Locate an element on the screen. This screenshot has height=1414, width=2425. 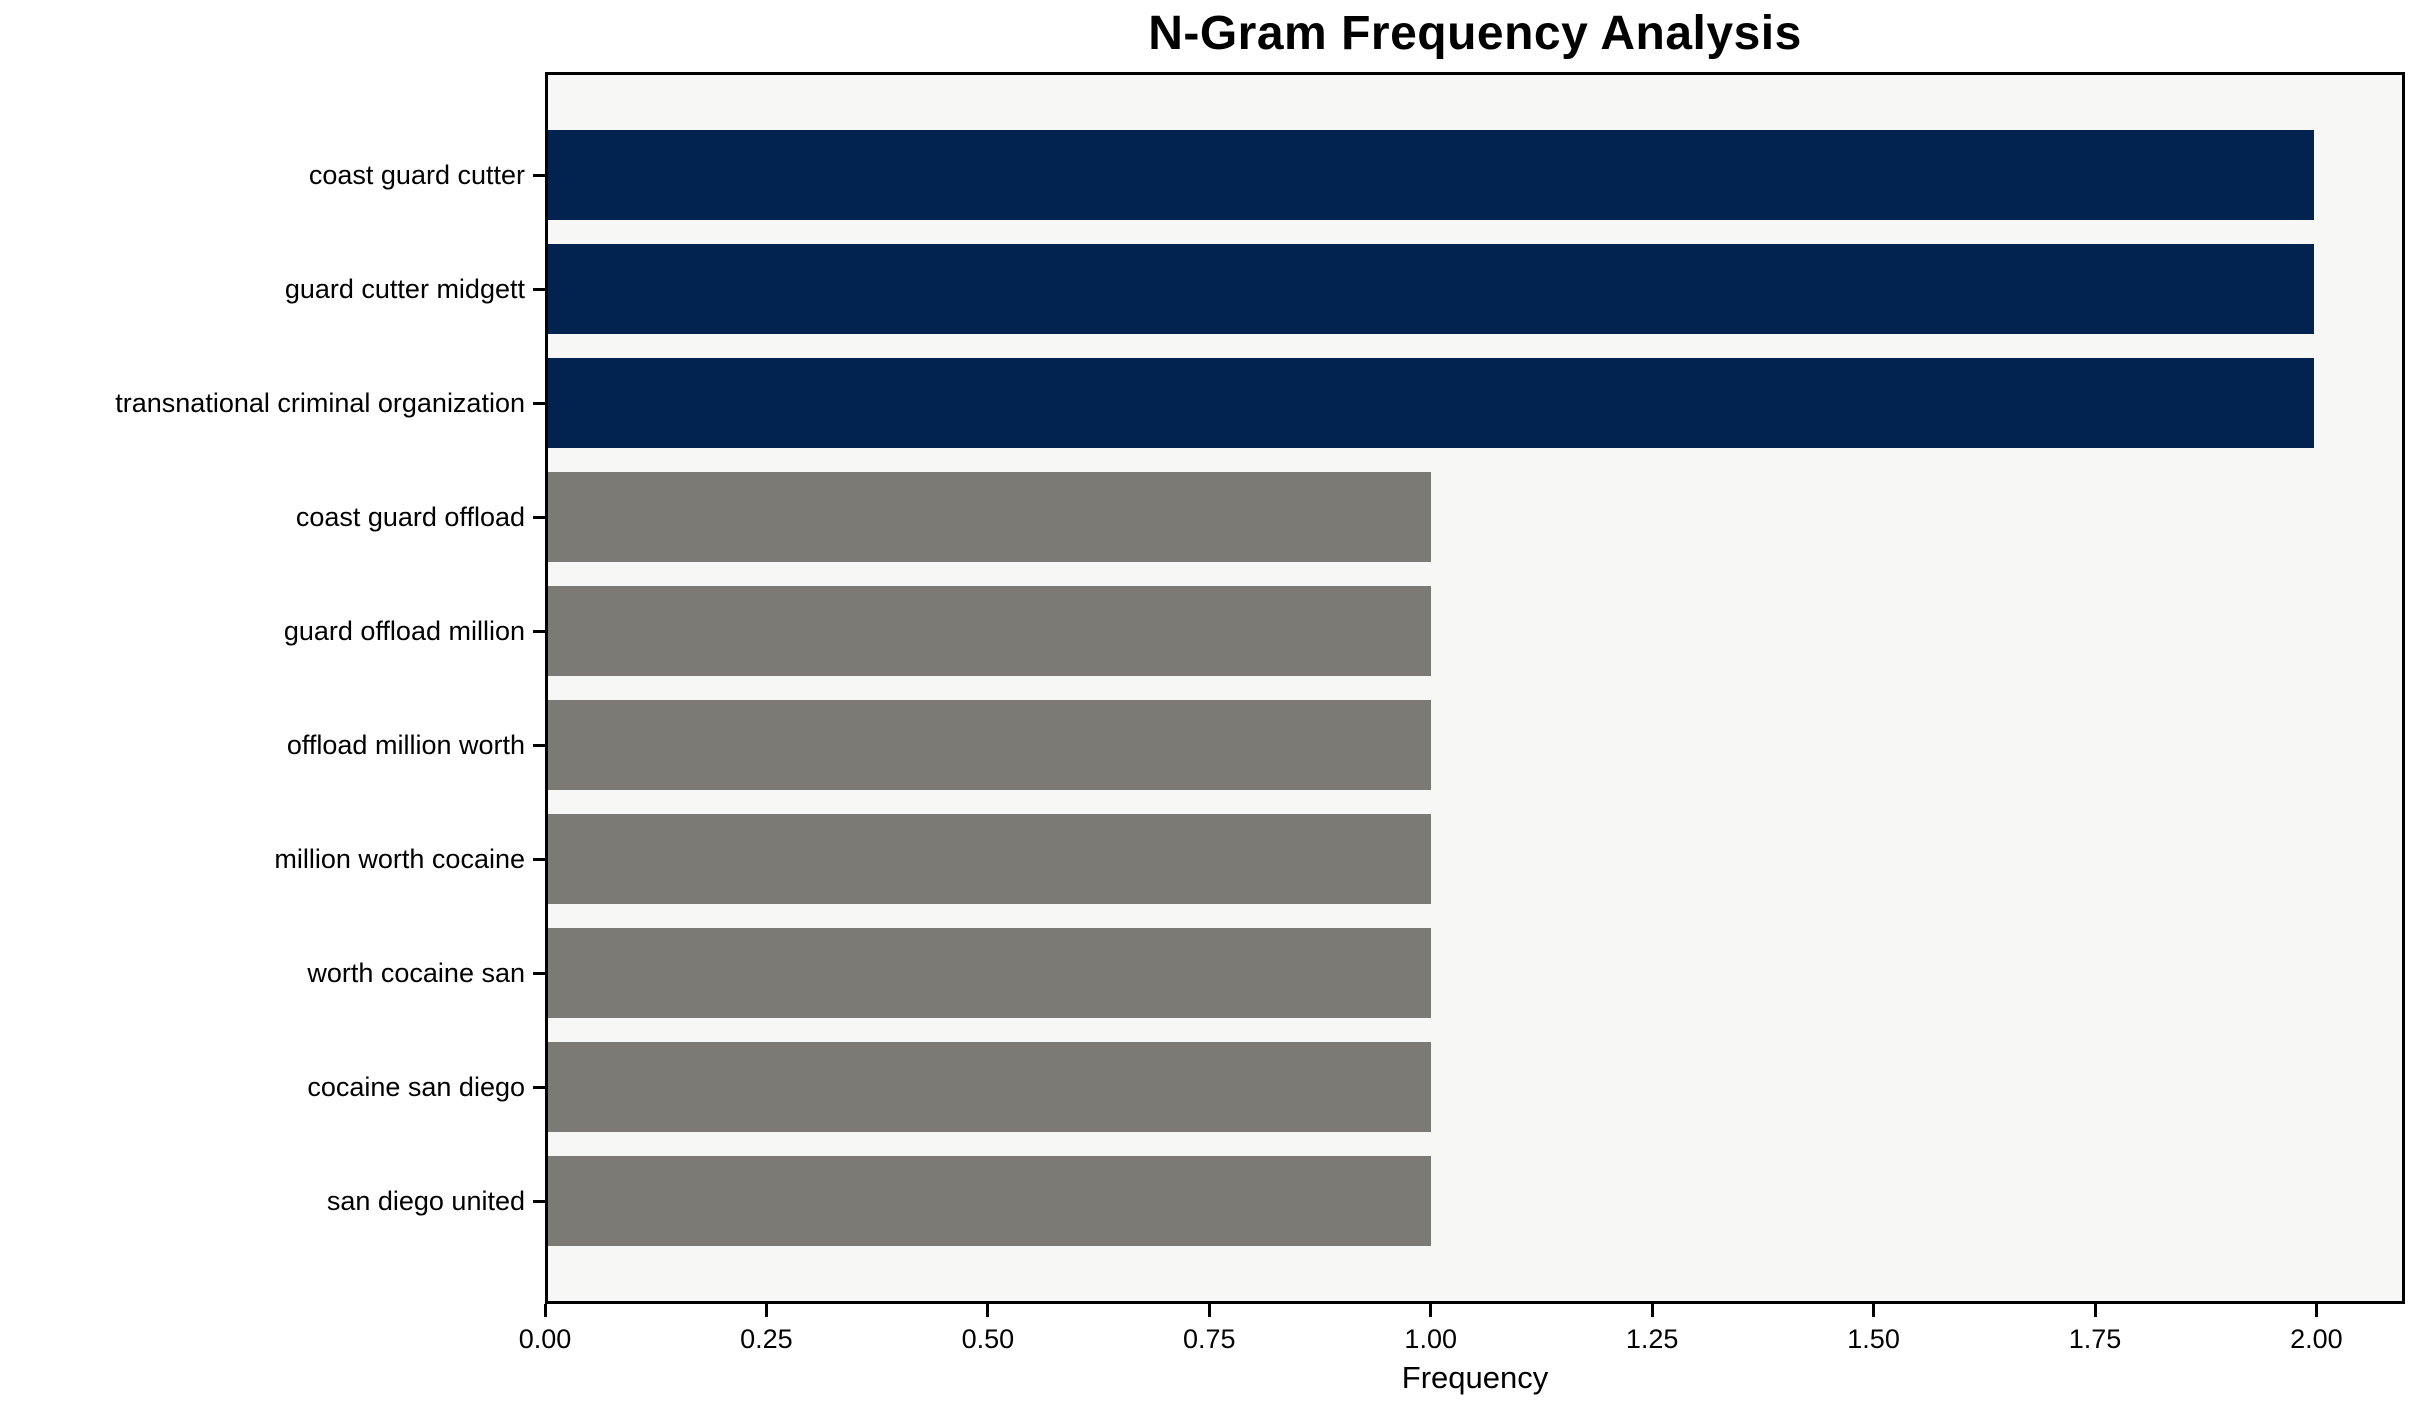
bar-coast-guard-offload is located at coordinates (989, 517).